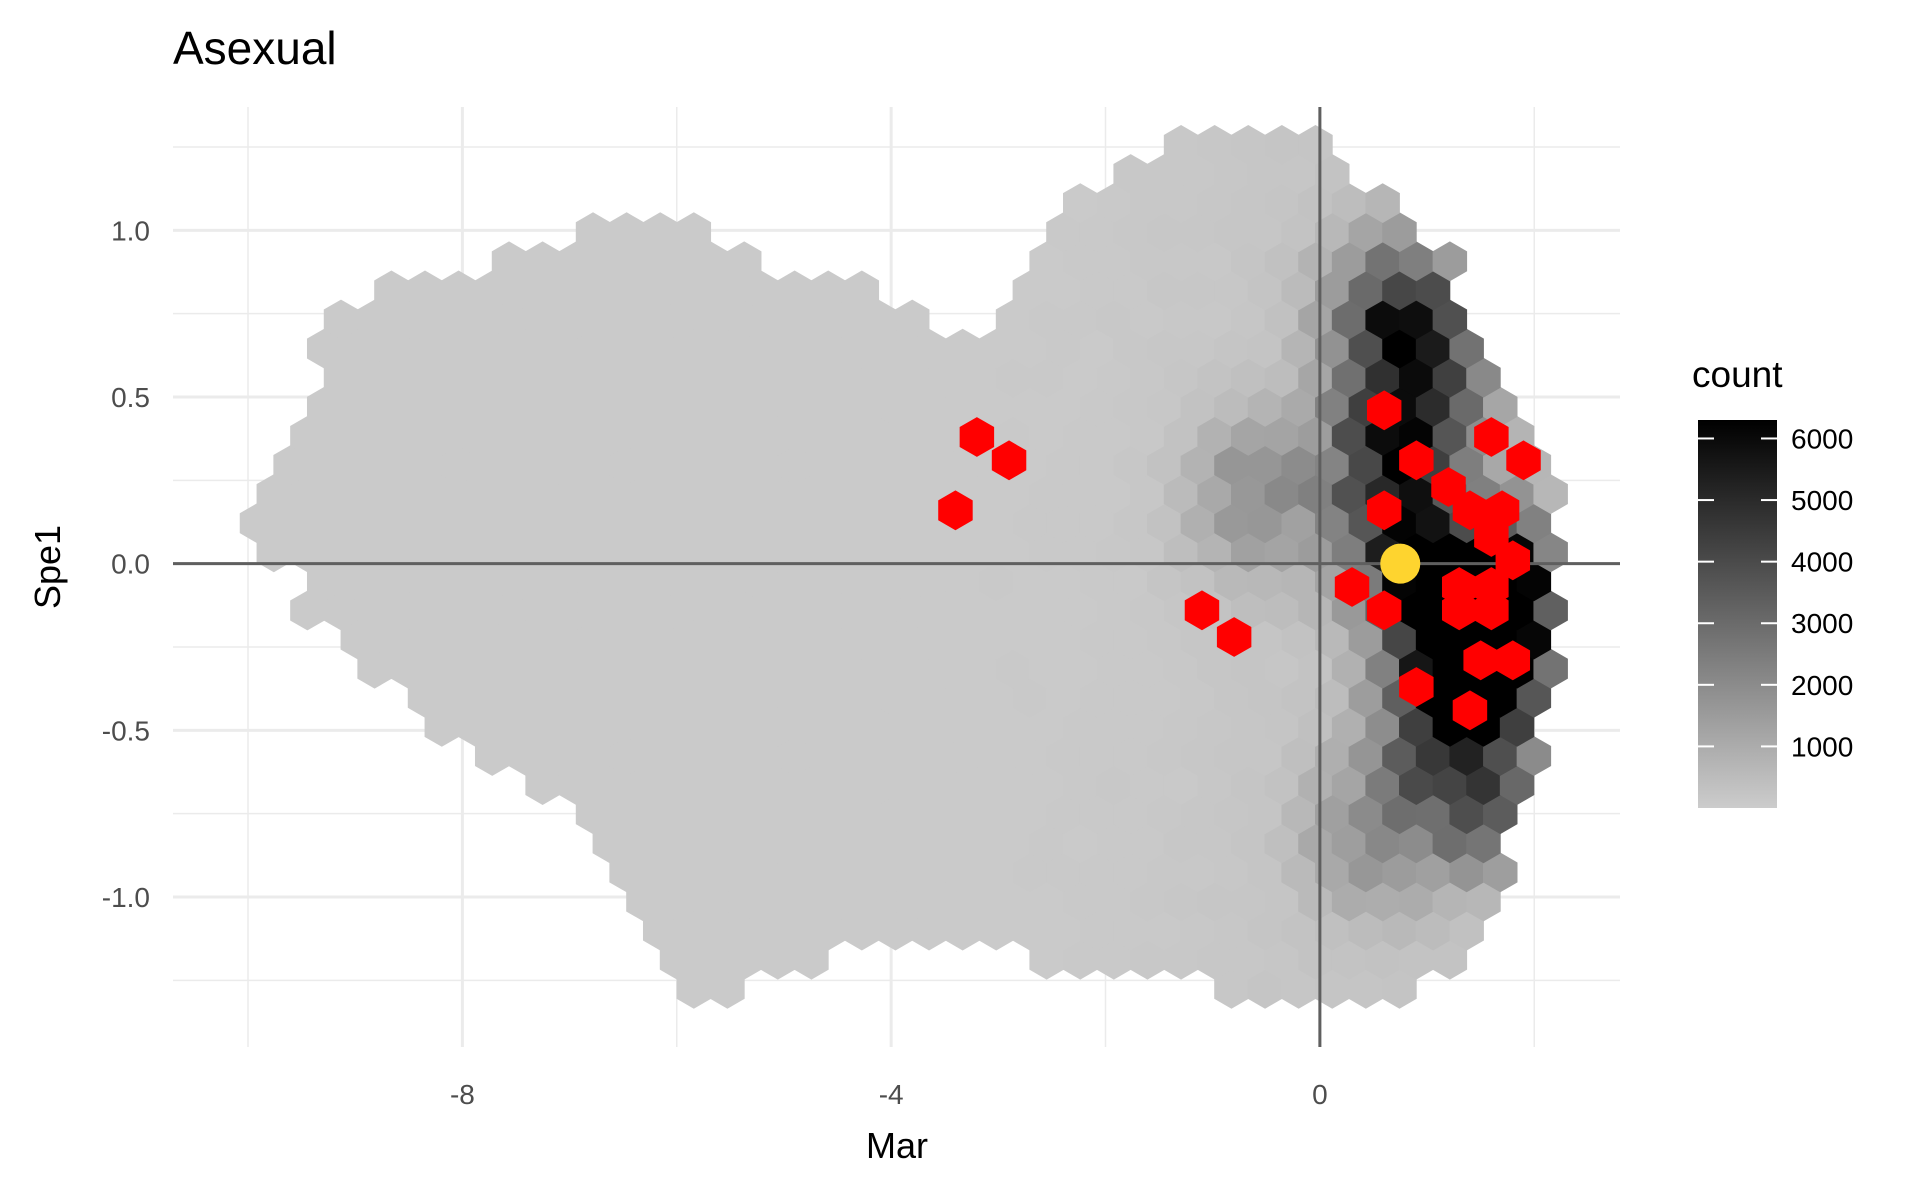 Image resolution: width=1909 pixels, height=1185 pixels. What do you see at coordinates (126, 897) in the screenshot?
I see `y-tick-label: -1.0` at bounding box center [126, 897].